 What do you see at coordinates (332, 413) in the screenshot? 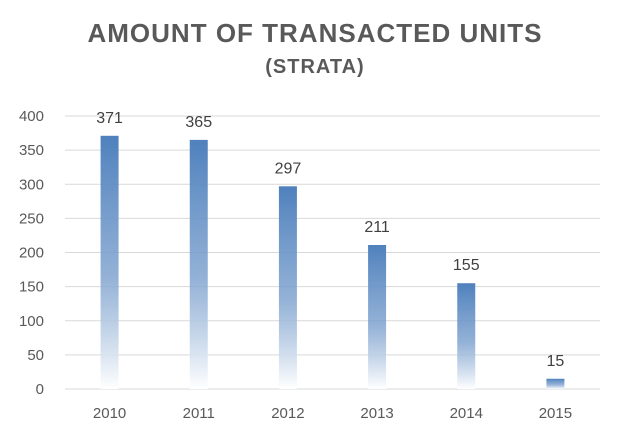
I see `x-axis: 2010 2011 2012 2013 2014 2015` at bounding box center [332, 413].